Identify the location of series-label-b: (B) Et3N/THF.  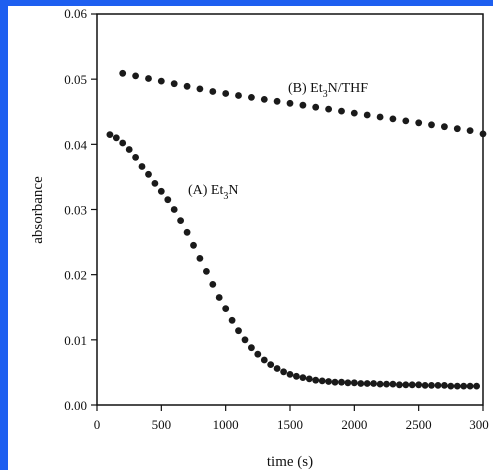
(328, 90).